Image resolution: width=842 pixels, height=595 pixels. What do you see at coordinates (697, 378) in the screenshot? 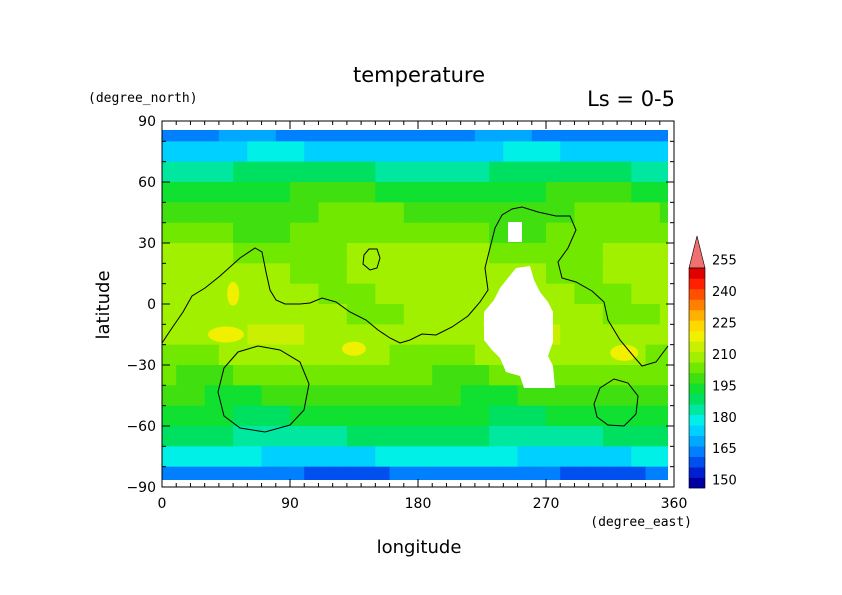
I see `colorbar-frame` at bounding box center [697, 378].